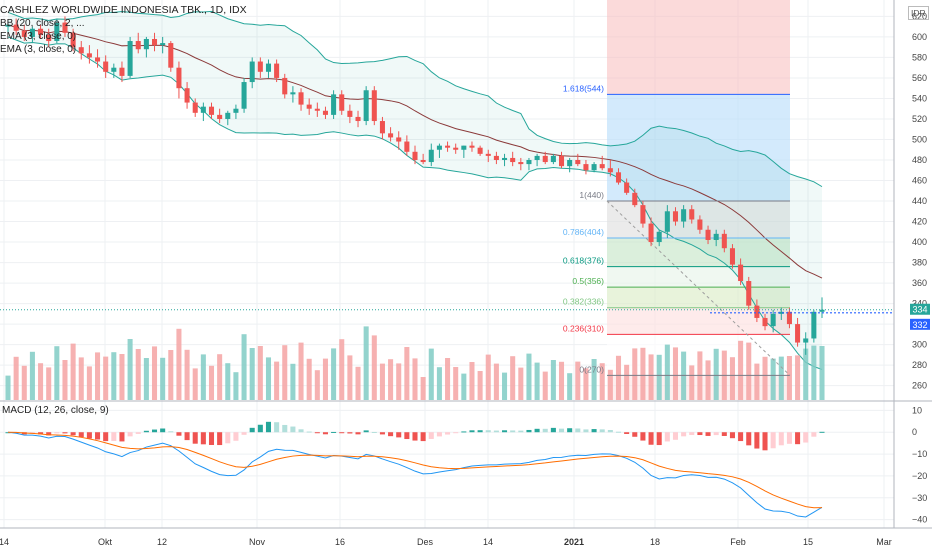 The width and height of the screenshot is (932, 555). Describe the element at coordinates (55, 410) in the screenshot. I see `macd-label: MACD (12, 26, close, 9)` at that location.